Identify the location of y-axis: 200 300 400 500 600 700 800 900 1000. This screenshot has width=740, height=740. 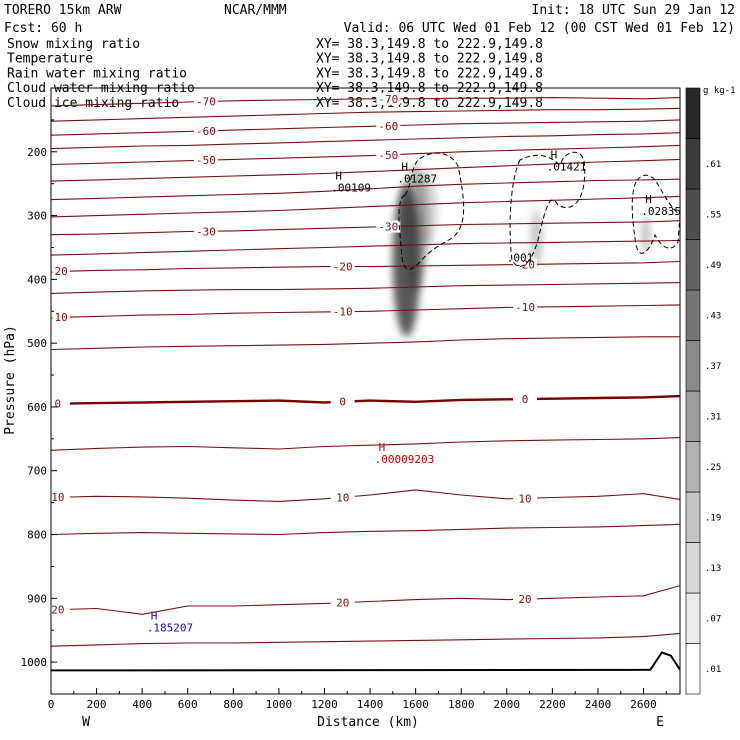
(39, 407).